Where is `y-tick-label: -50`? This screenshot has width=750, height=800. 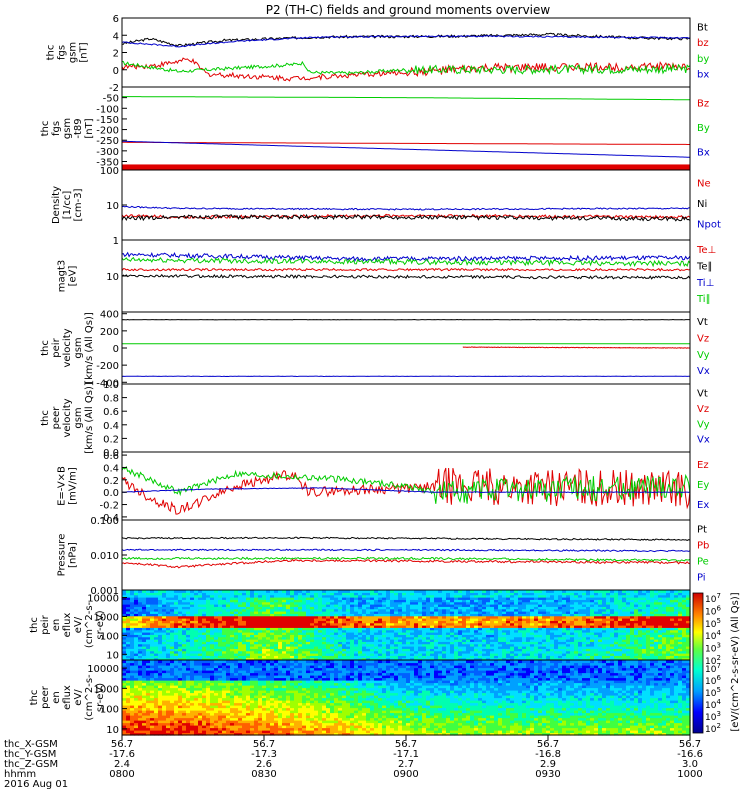 y-tick-label: -50 is located at coordinates (111, 99).